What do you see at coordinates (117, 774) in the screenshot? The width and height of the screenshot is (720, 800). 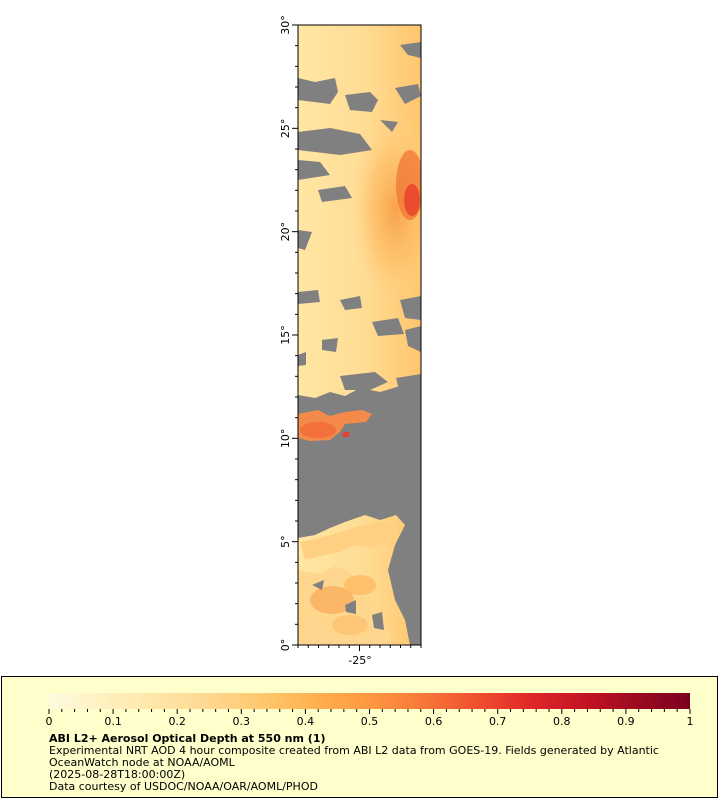 I see `legend-timestamp: (2025-08-28T18:00:00Z)` at bounding box center [117, 774].